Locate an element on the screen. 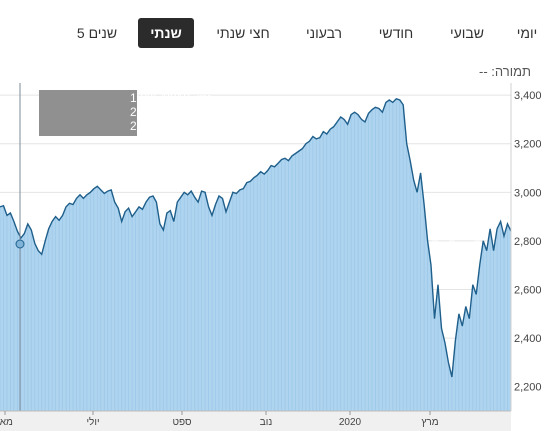 The height and width of the screenshot is (431, 553). crosshair-marker is located at coordinates (20, 244).